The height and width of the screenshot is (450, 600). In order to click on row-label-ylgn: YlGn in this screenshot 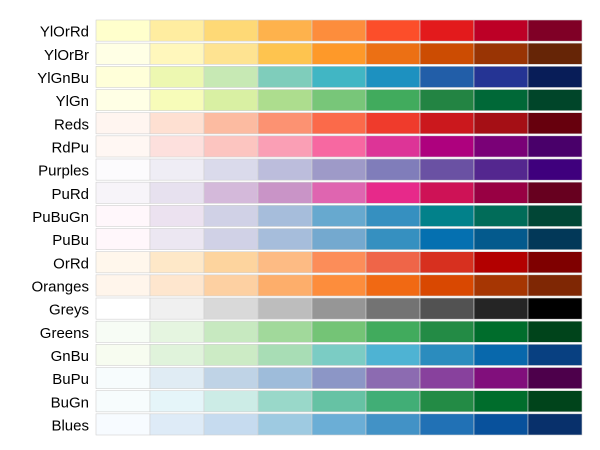, I will do `click(72, 101)`.